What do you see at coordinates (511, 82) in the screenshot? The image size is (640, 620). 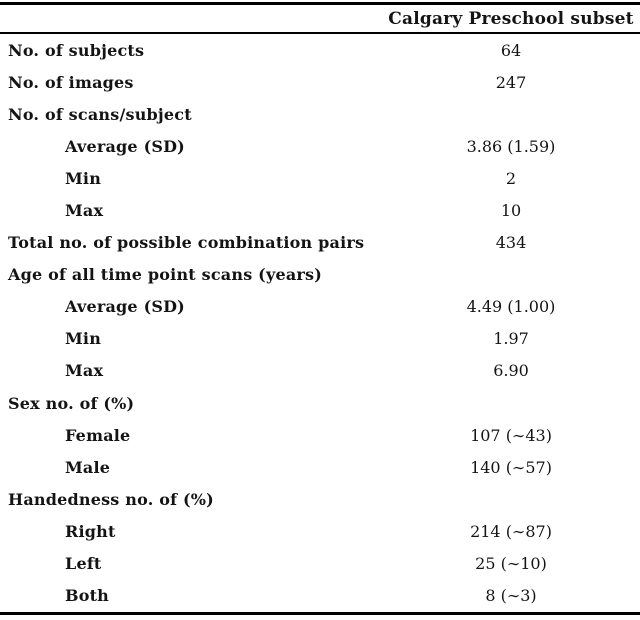 I see `row-value: 247` at bounding box center [511, 82].